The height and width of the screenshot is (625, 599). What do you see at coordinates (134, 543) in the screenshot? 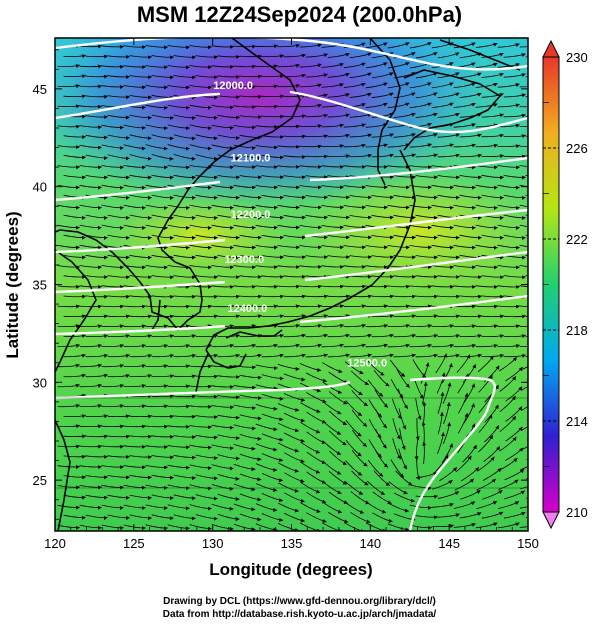
I see `x-tick-label: 125` at bounding box center [134, 543].